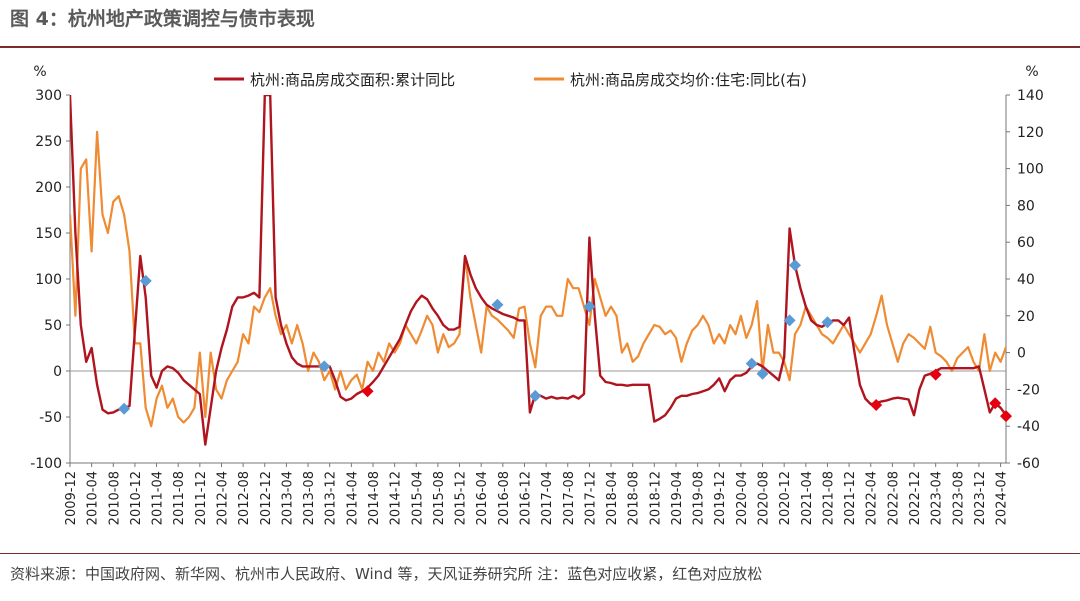 The image size is (1080, 601). I want to click on title-divider, so click(540, 47).